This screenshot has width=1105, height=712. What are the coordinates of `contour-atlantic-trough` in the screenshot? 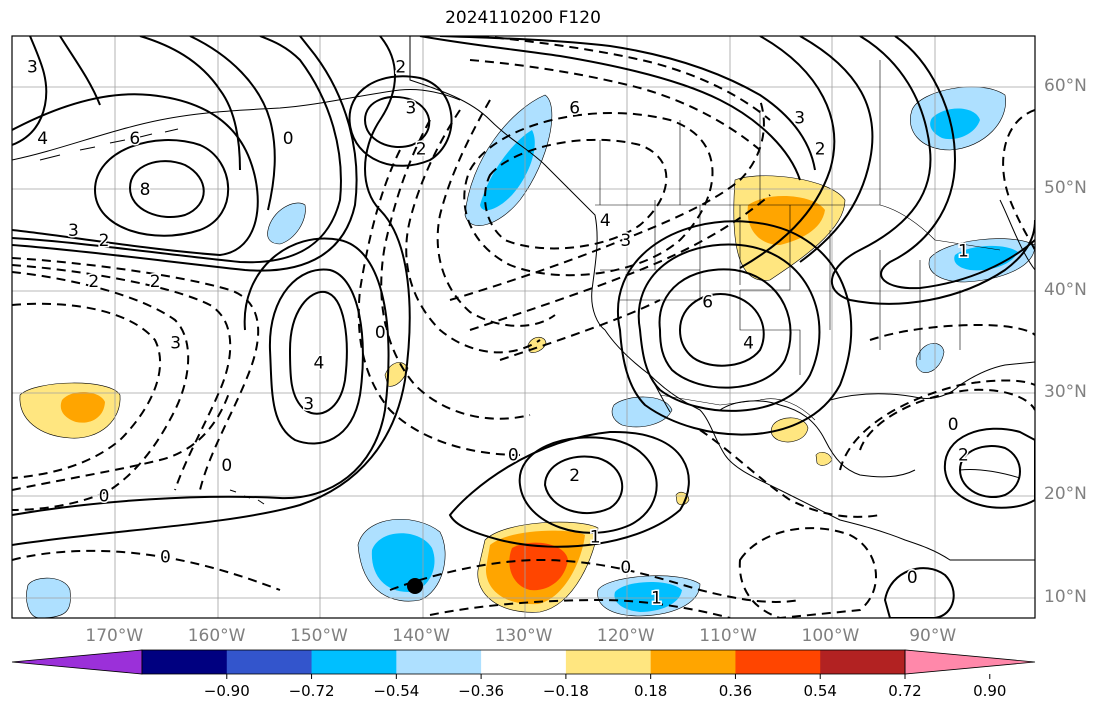 It's located at (947, 419).